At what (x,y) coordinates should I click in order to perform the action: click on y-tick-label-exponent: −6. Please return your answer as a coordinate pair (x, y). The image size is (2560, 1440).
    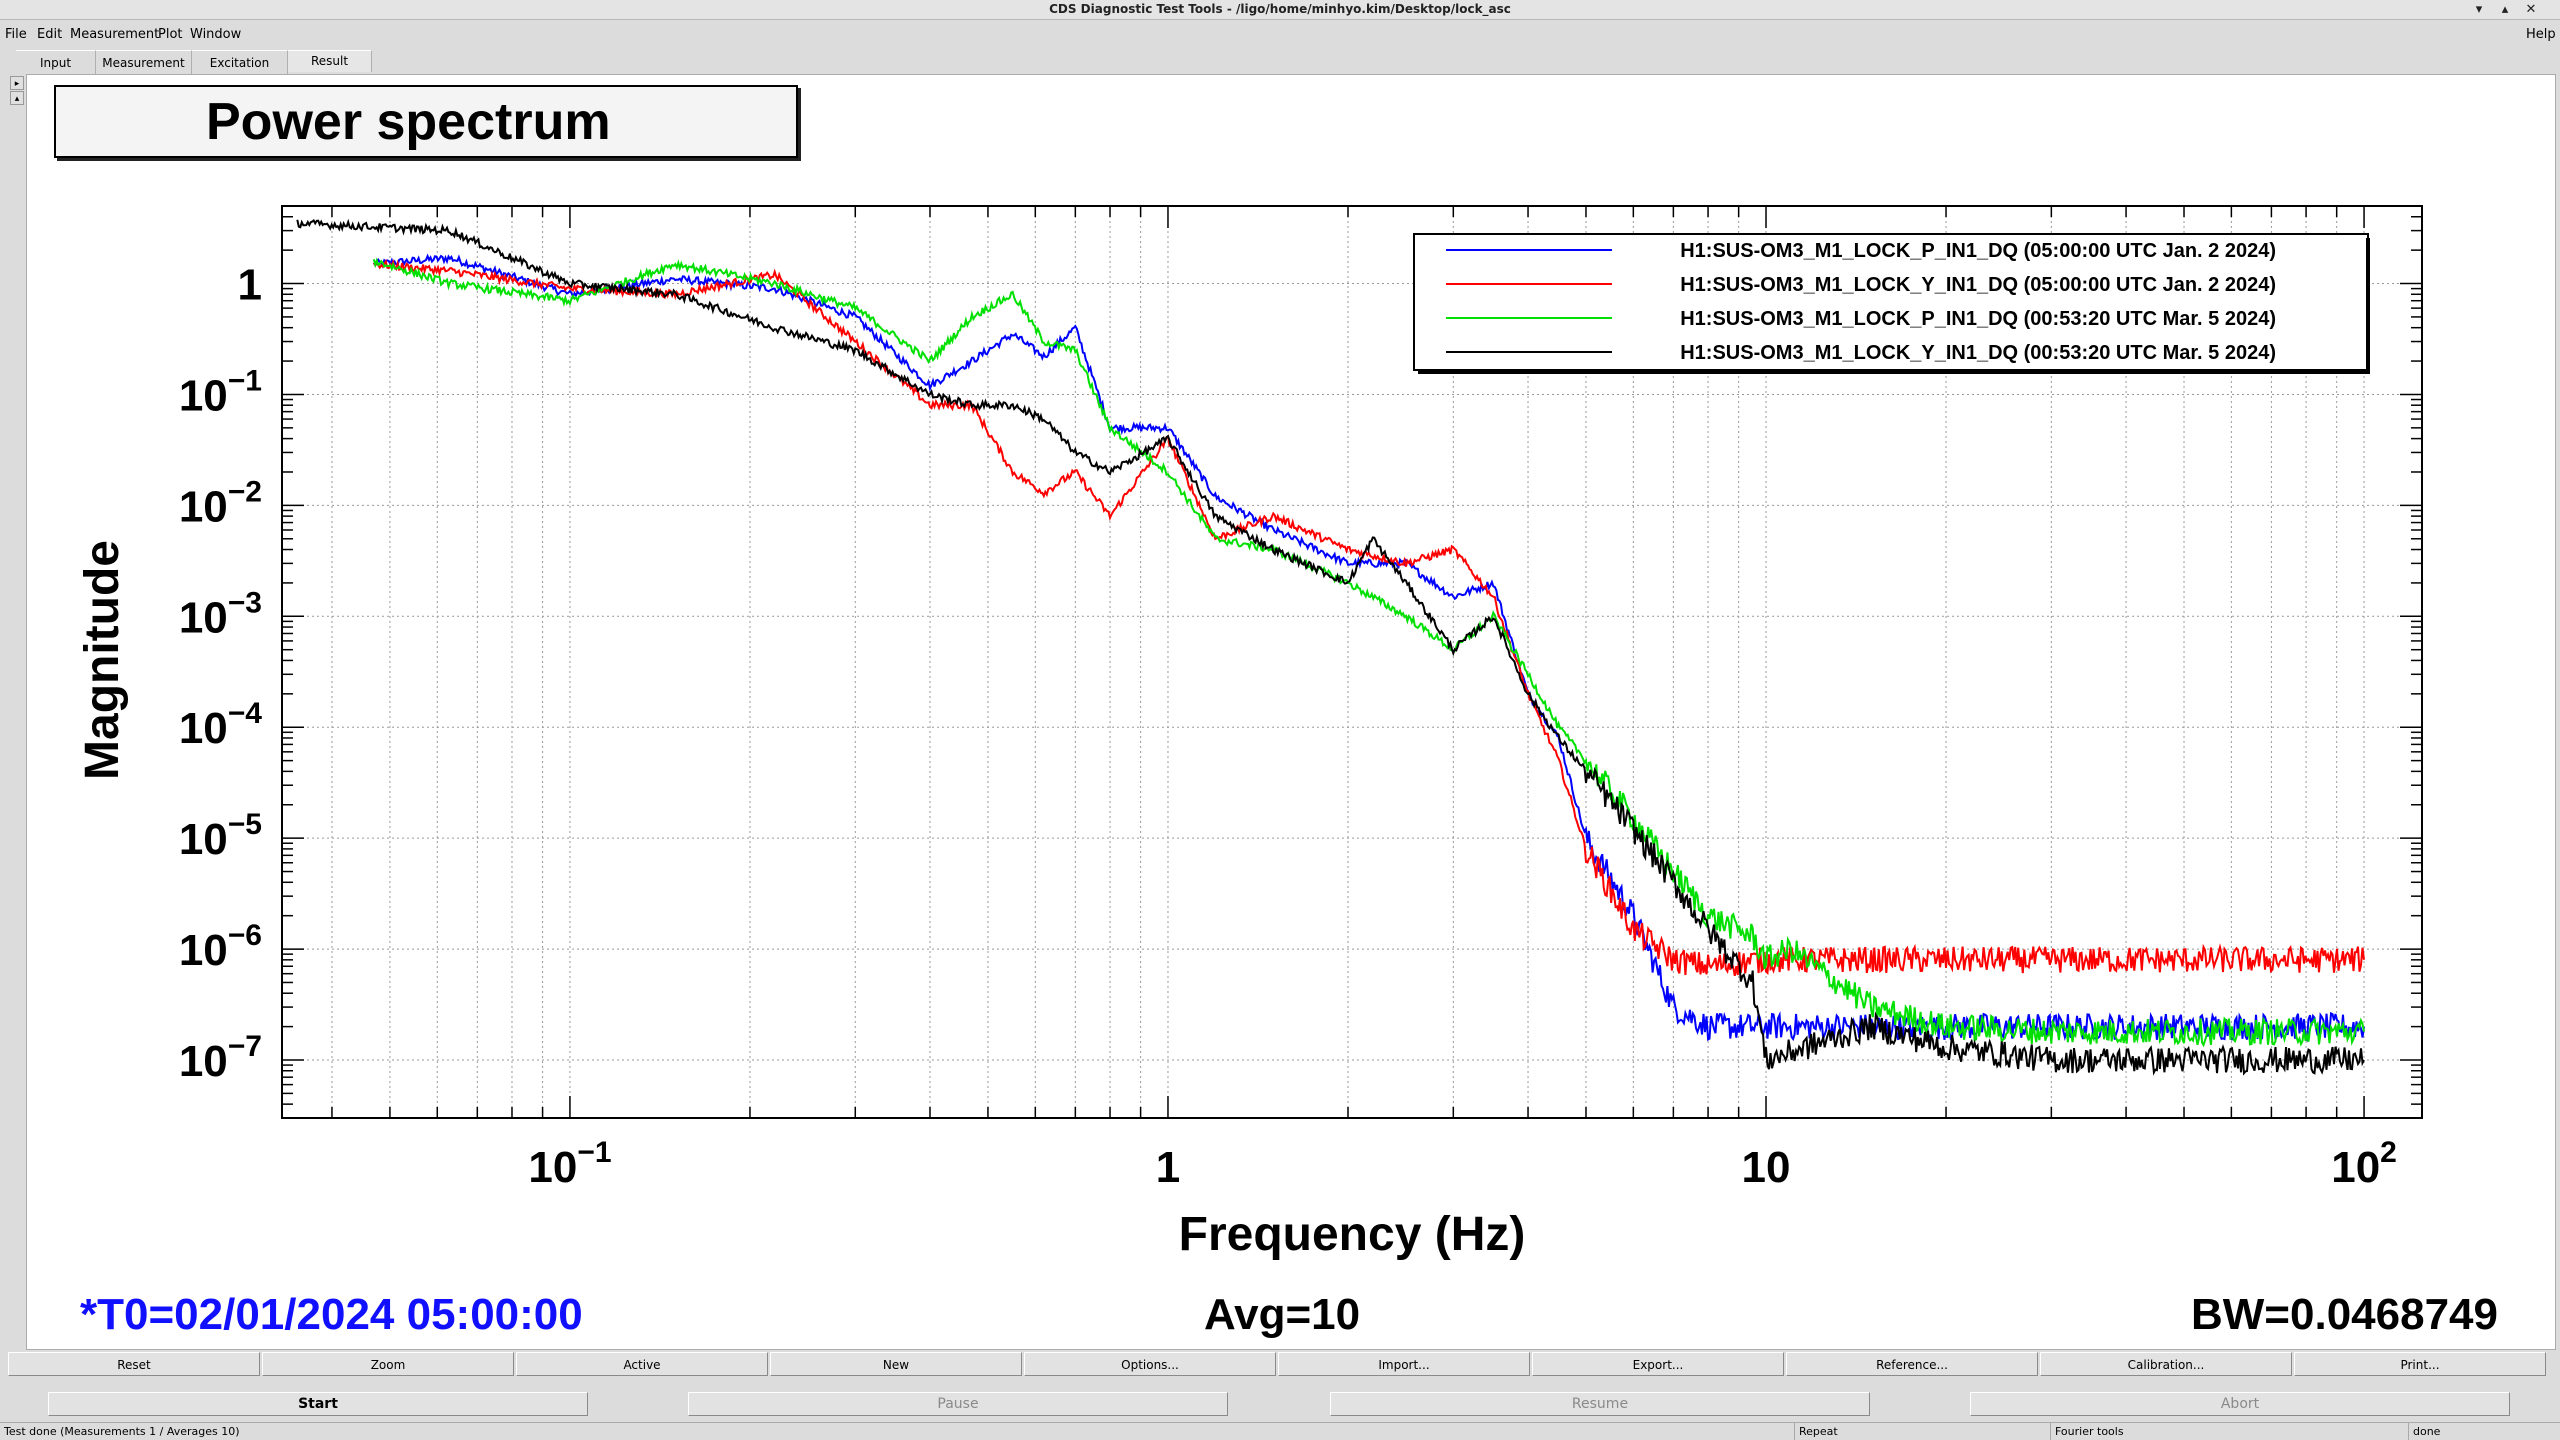
    Looking at the image, I should click on (245, 935).